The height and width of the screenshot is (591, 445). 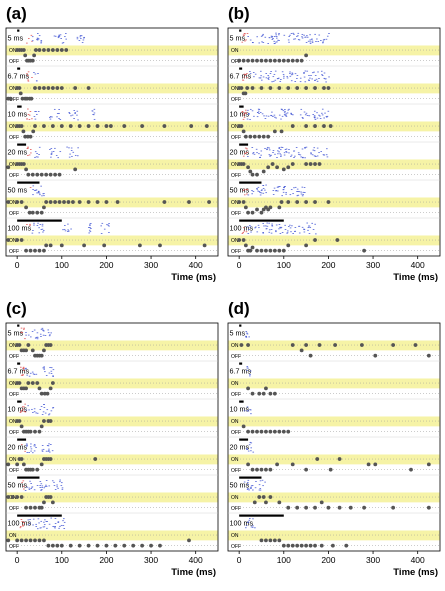 What do you see at coordinates (16, 308) in the screenshot?
I see `panel-label: (c)` at bounding box center [16, 308].